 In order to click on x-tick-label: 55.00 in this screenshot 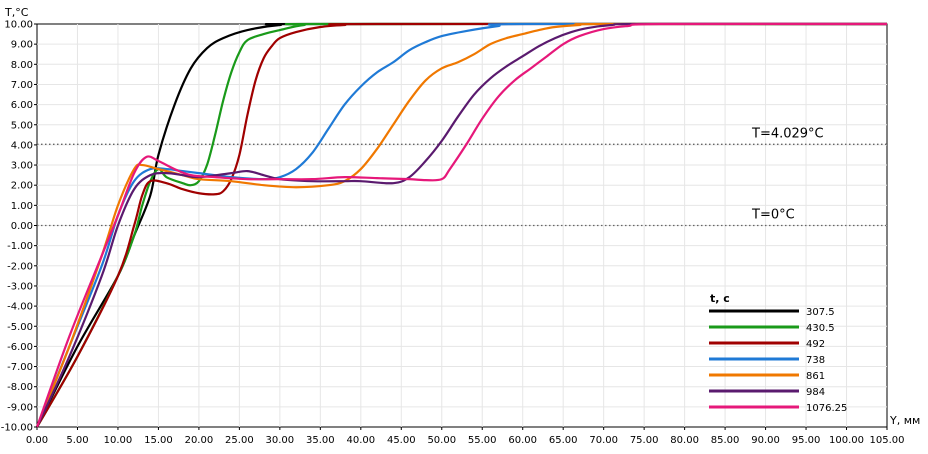, I will do `click(482, 440)`.